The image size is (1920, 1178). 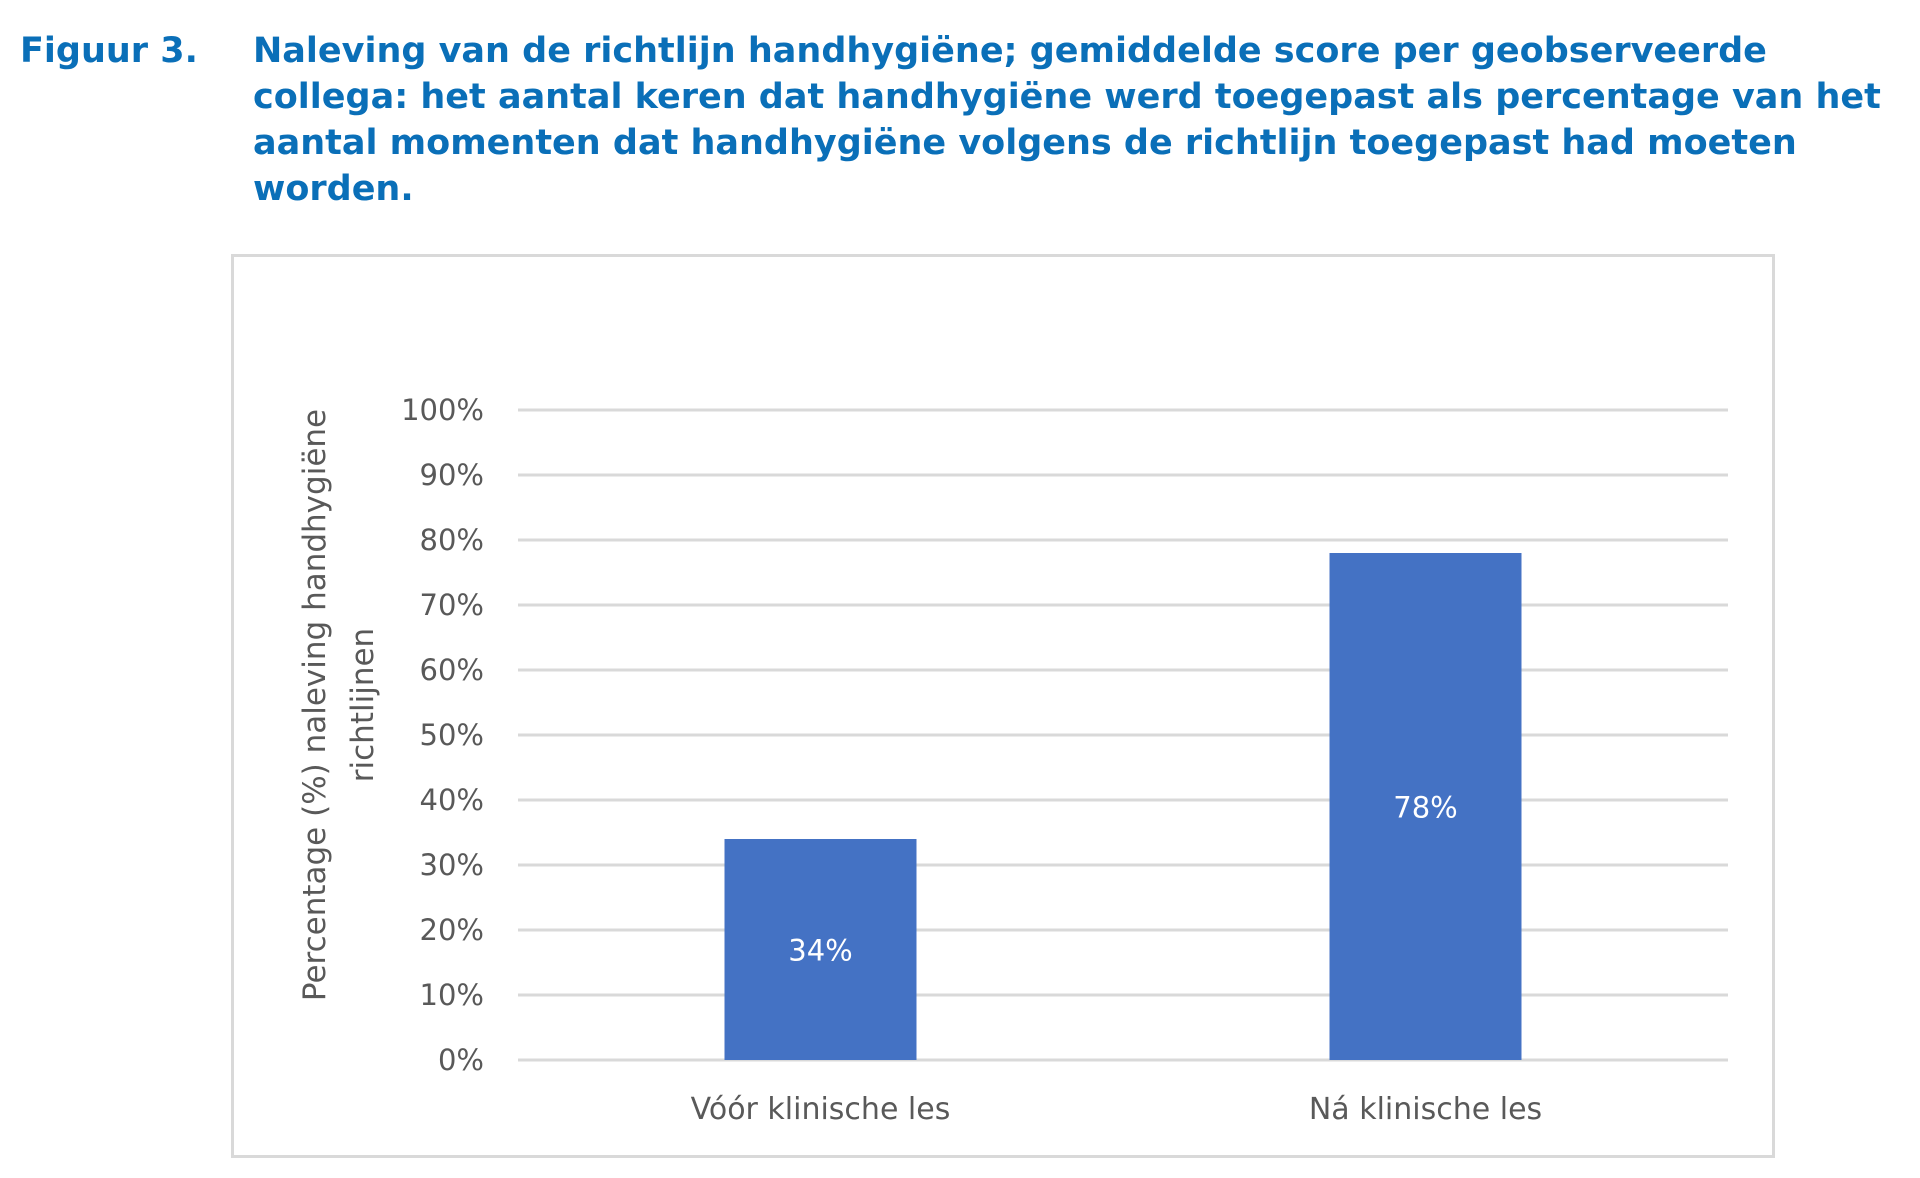 I want to click on y-tick-label: 10%, so click(x=452, y=995).